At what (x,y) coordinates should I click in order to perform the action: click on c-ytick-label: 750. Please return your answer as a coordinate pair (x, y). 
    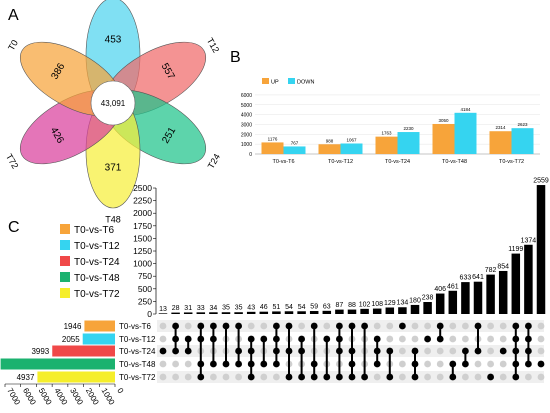
    Looking at the image, I should click on (145, 276).